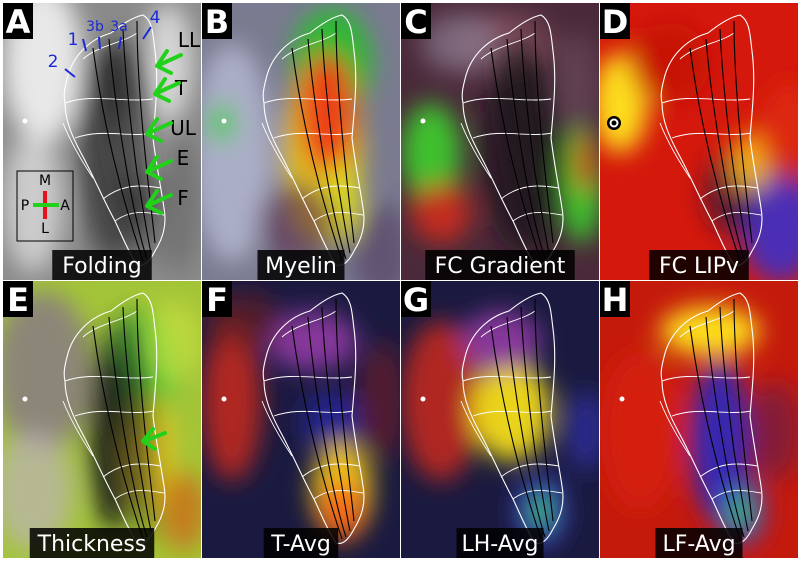 The height and width of the screenshot is (563, 800). What do you see at coordinates (25, 206) in the screenshot?
I see `orientation-label-p: P` at bounding box center [25, 206].